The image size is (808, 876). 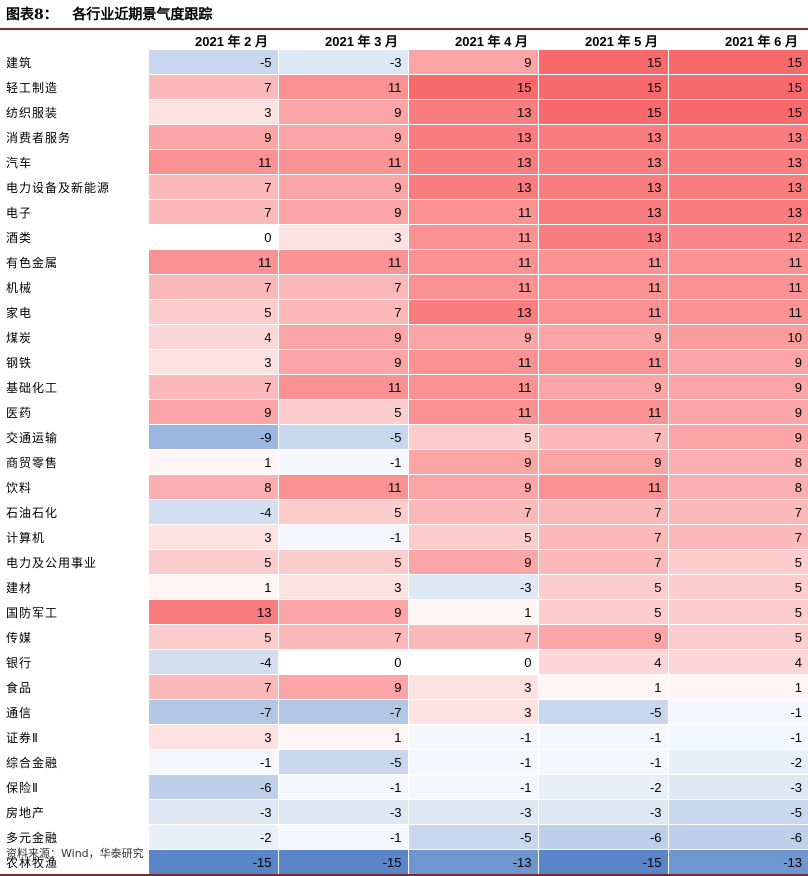 I want to click on chart-title: 图表8： 各行业近期景气度跟踪, so click(x=109, y=15).